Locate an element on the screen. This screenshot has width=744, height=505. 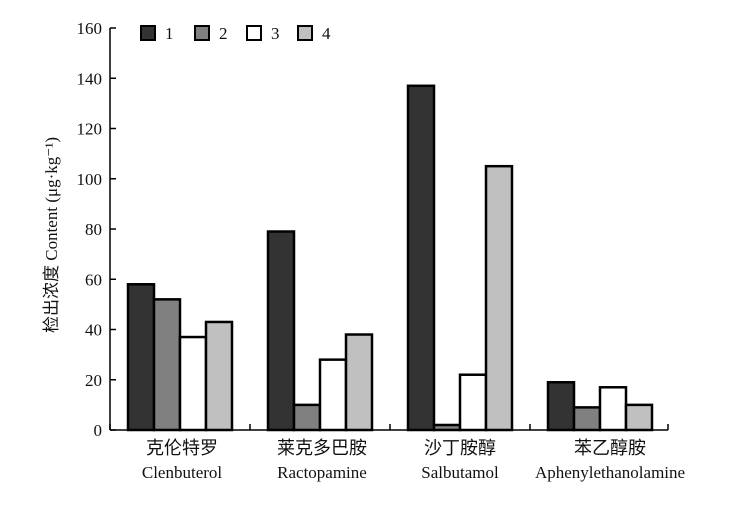
category-label-en: Salbutamol is located at coordinates (460, 472).